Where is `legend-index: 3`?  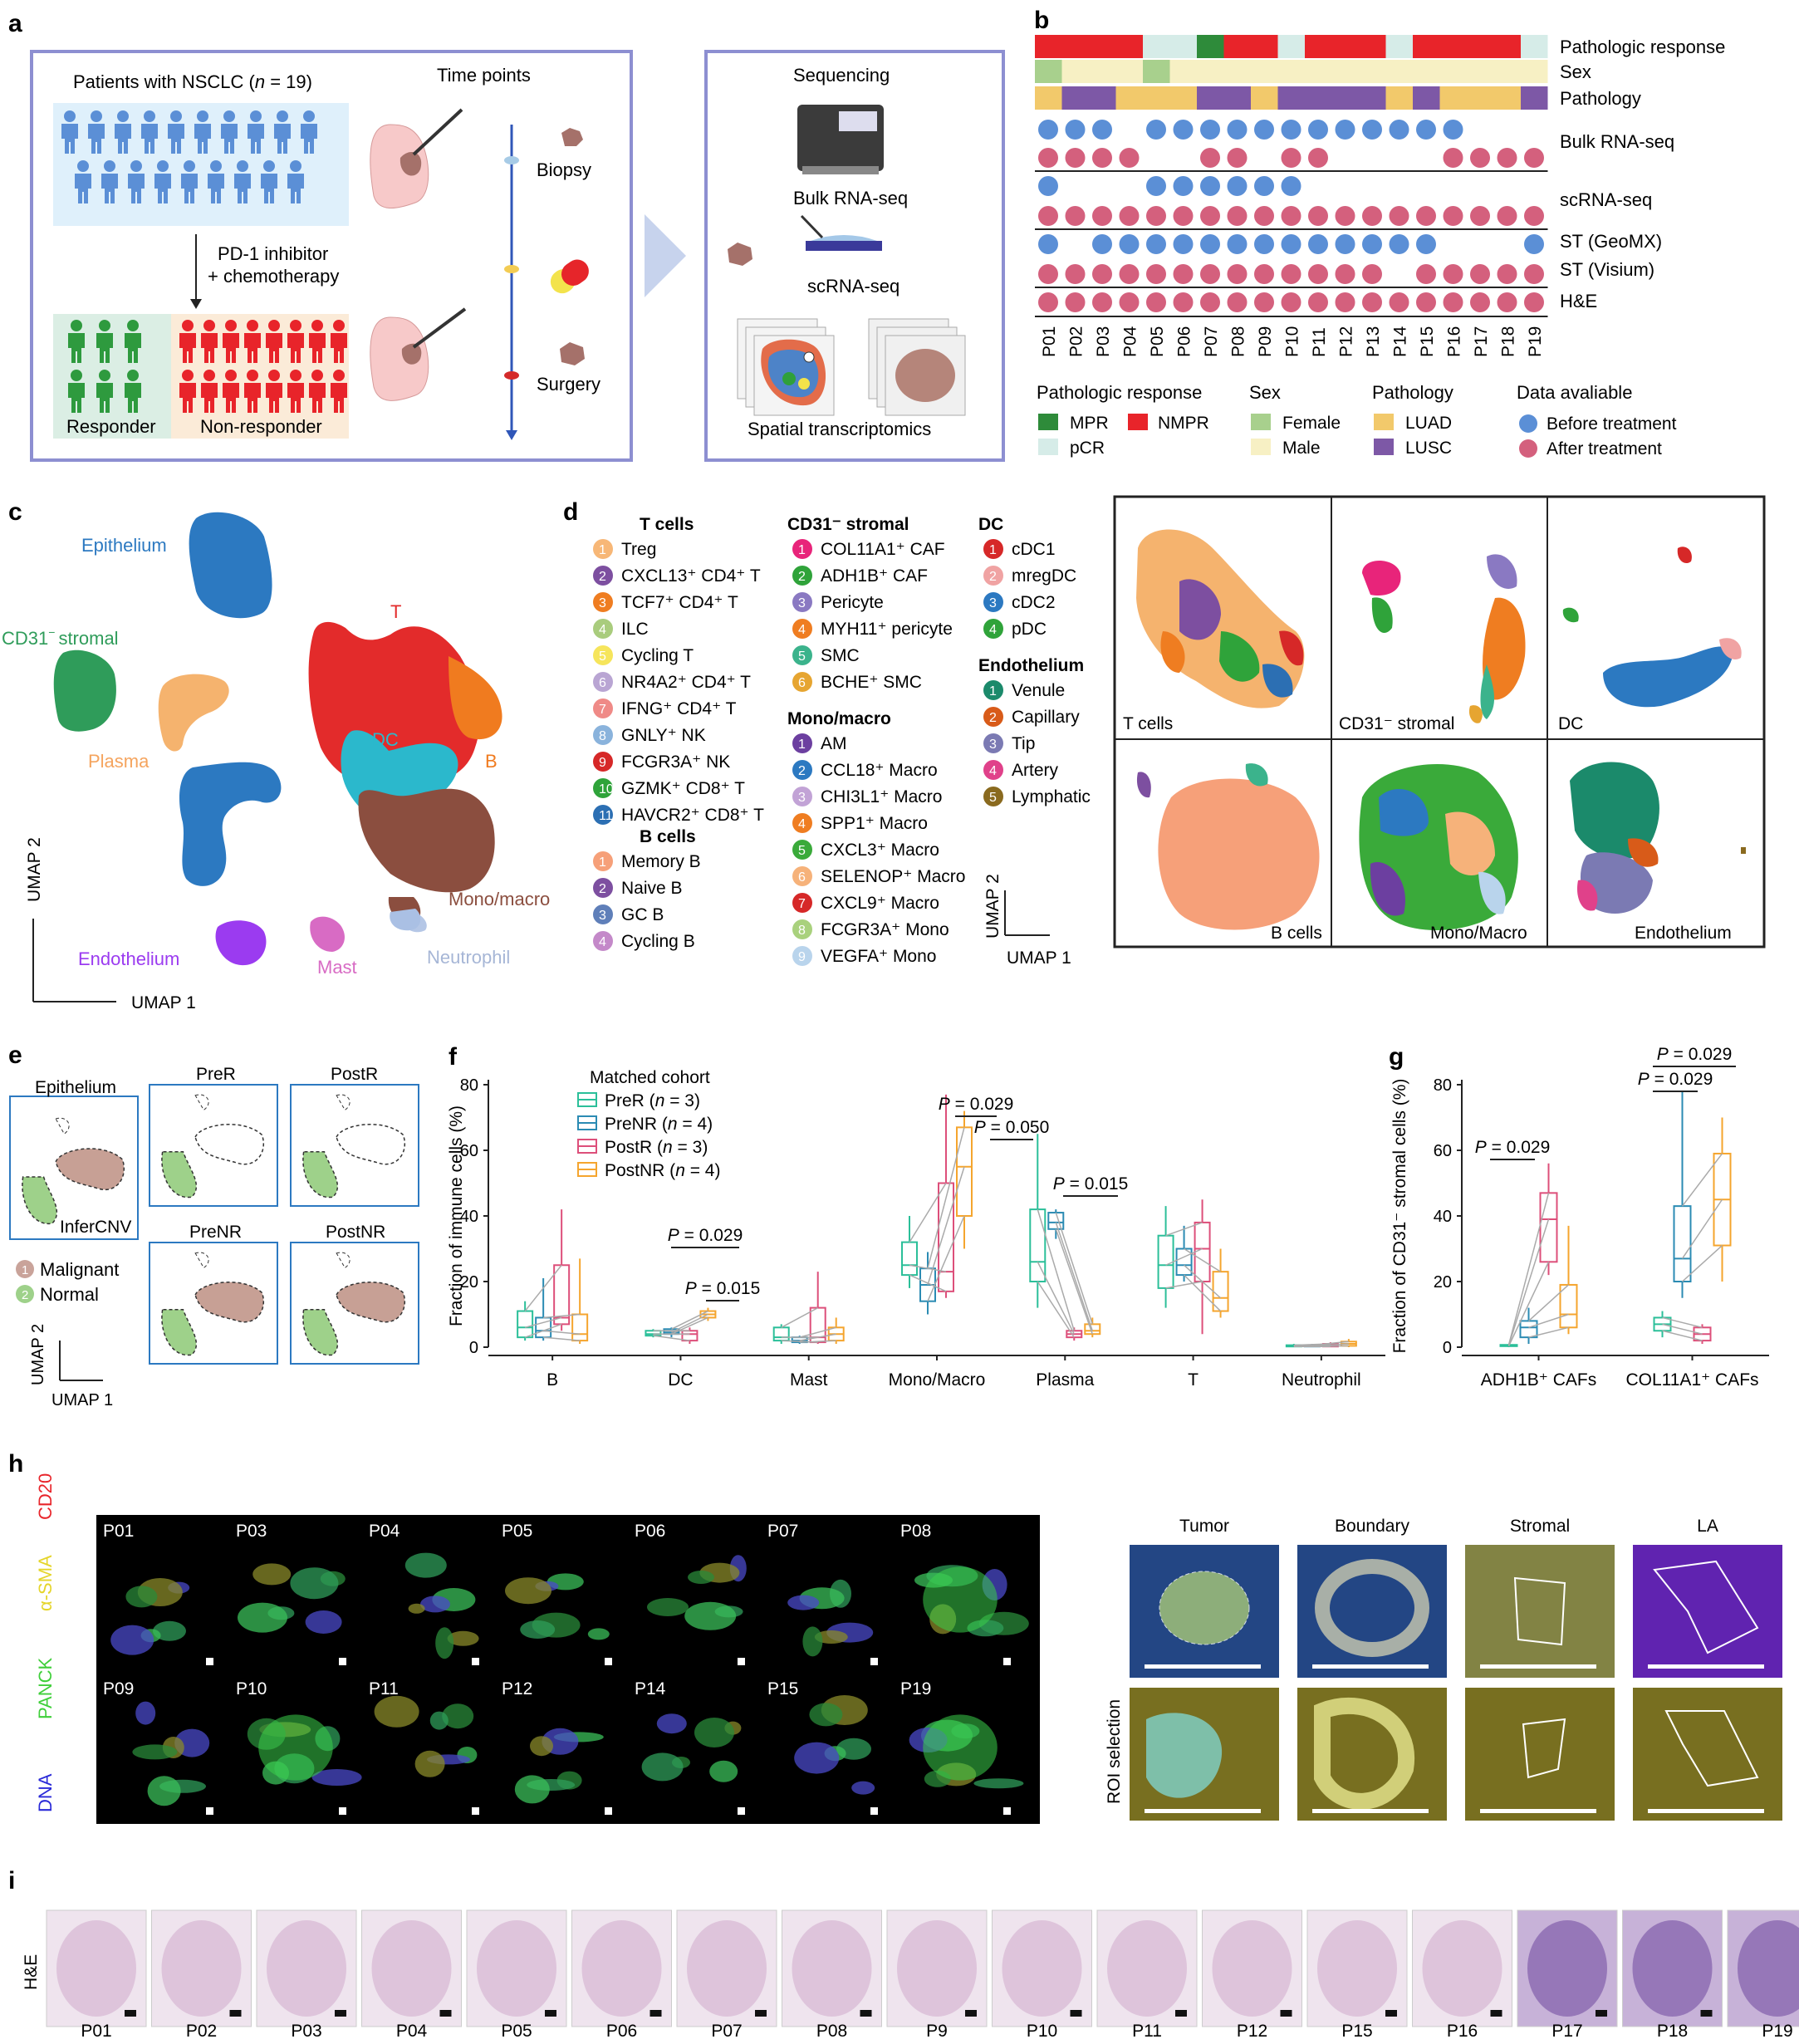 legend-index: 3 is located at coordinates (993, 745).